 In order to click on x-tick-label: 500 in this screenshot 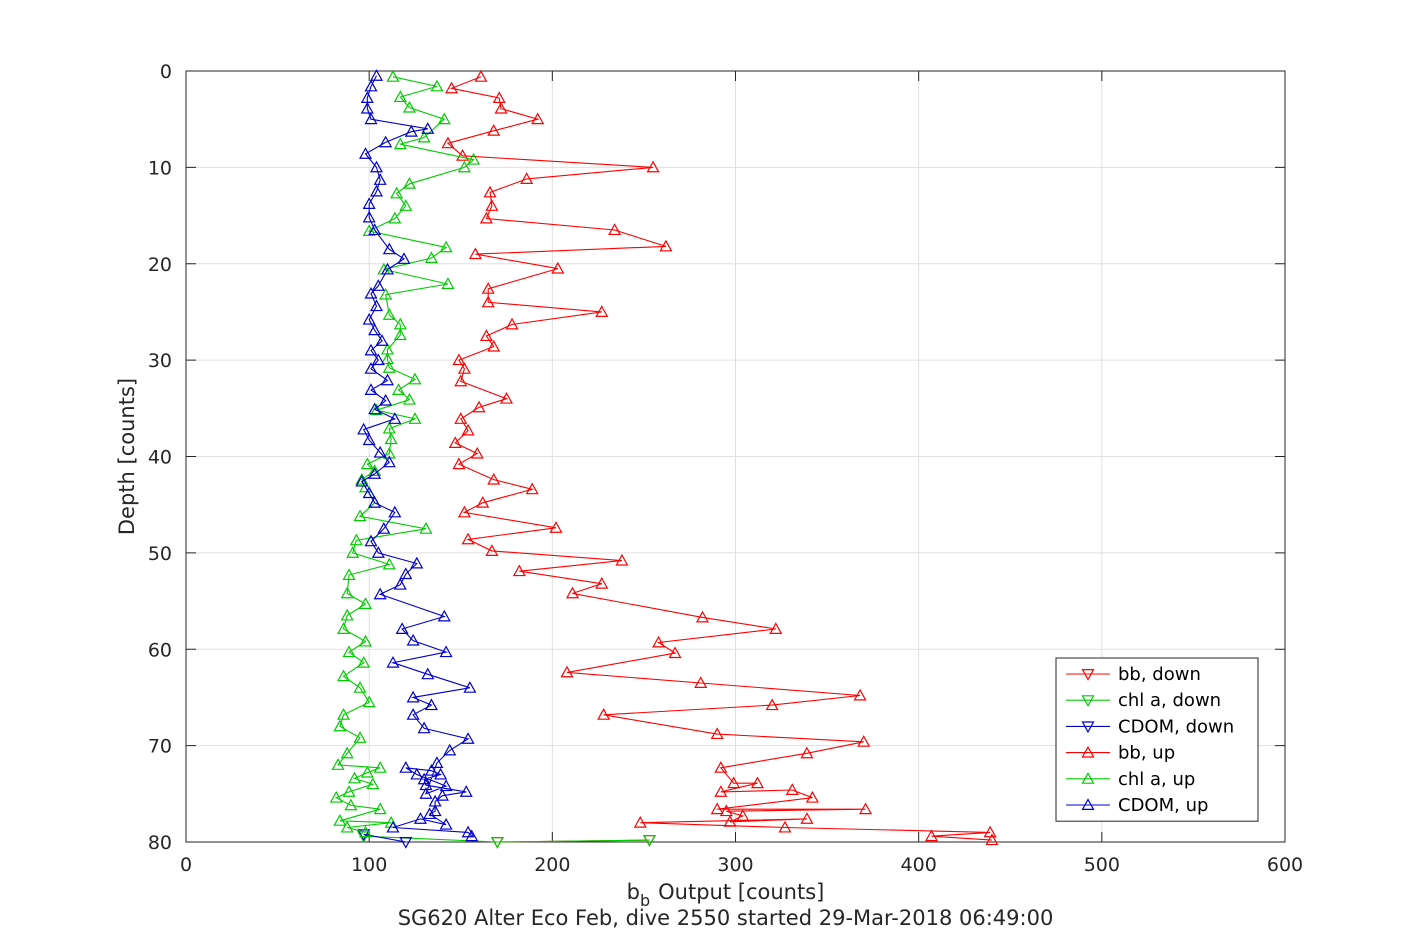, I will do `click(1102, 865)`.